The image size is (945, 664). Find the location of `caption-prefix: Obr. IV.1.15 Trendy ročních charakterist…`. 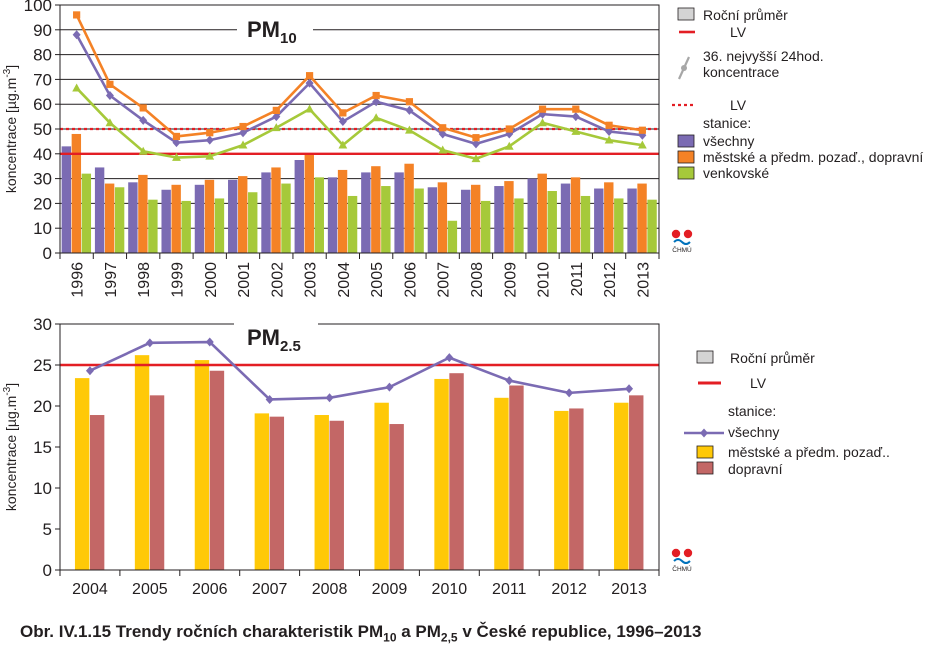

caption-prefix: Obr. IV.1.15 Trendy ročních charakterist… is located at coordinates (202, 631).